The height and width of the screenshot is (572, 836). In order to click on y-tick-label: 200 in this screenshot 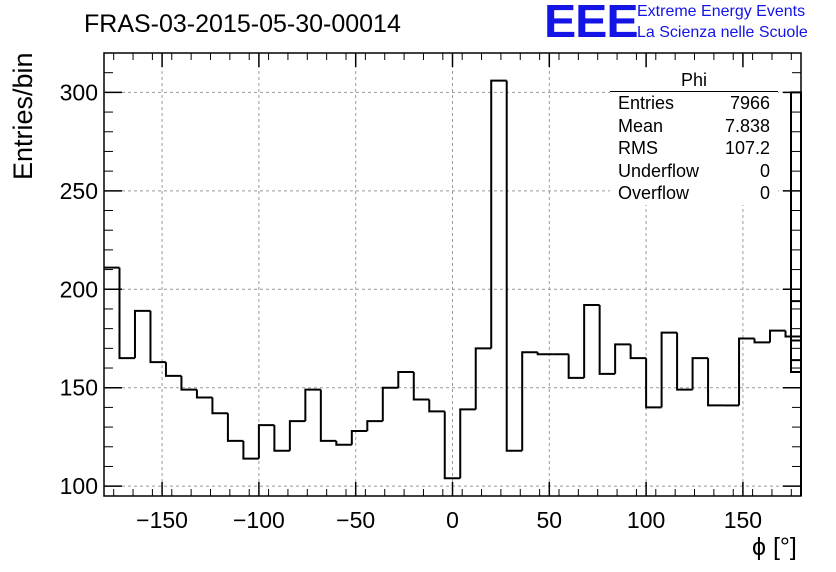, I will do `click(79, 289)`.